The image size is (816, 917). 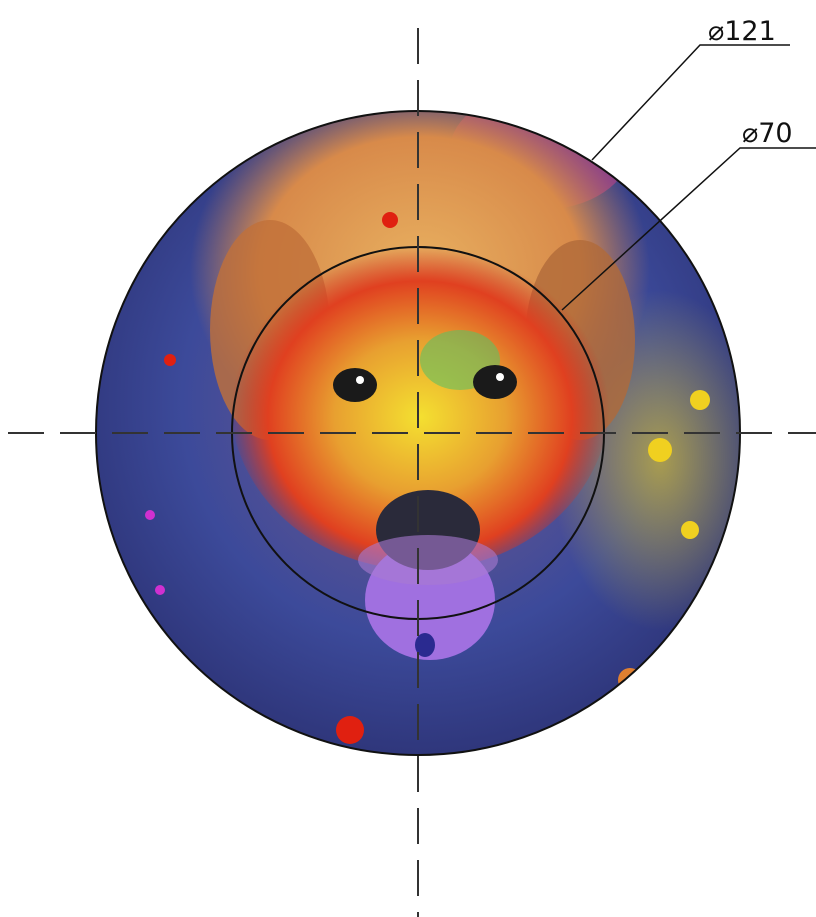 I want to click on dimension-label: ⌀70, so click(x=767, y=133).